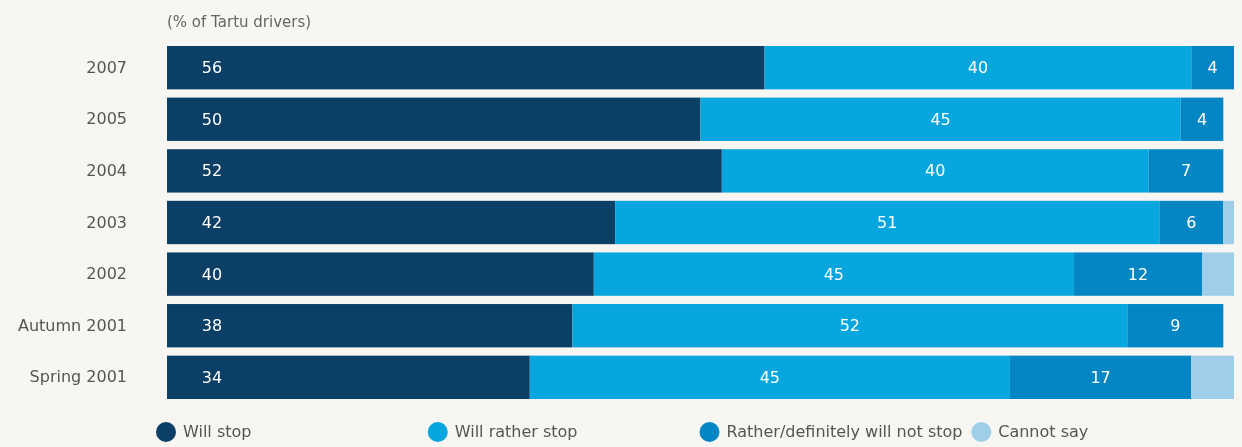 This screenshot has height=447, width=1242. What do you see at coordinates (106, 274) in the screenshot?
I see `y-tick-label: 2002` at bounding box center [106, 274].